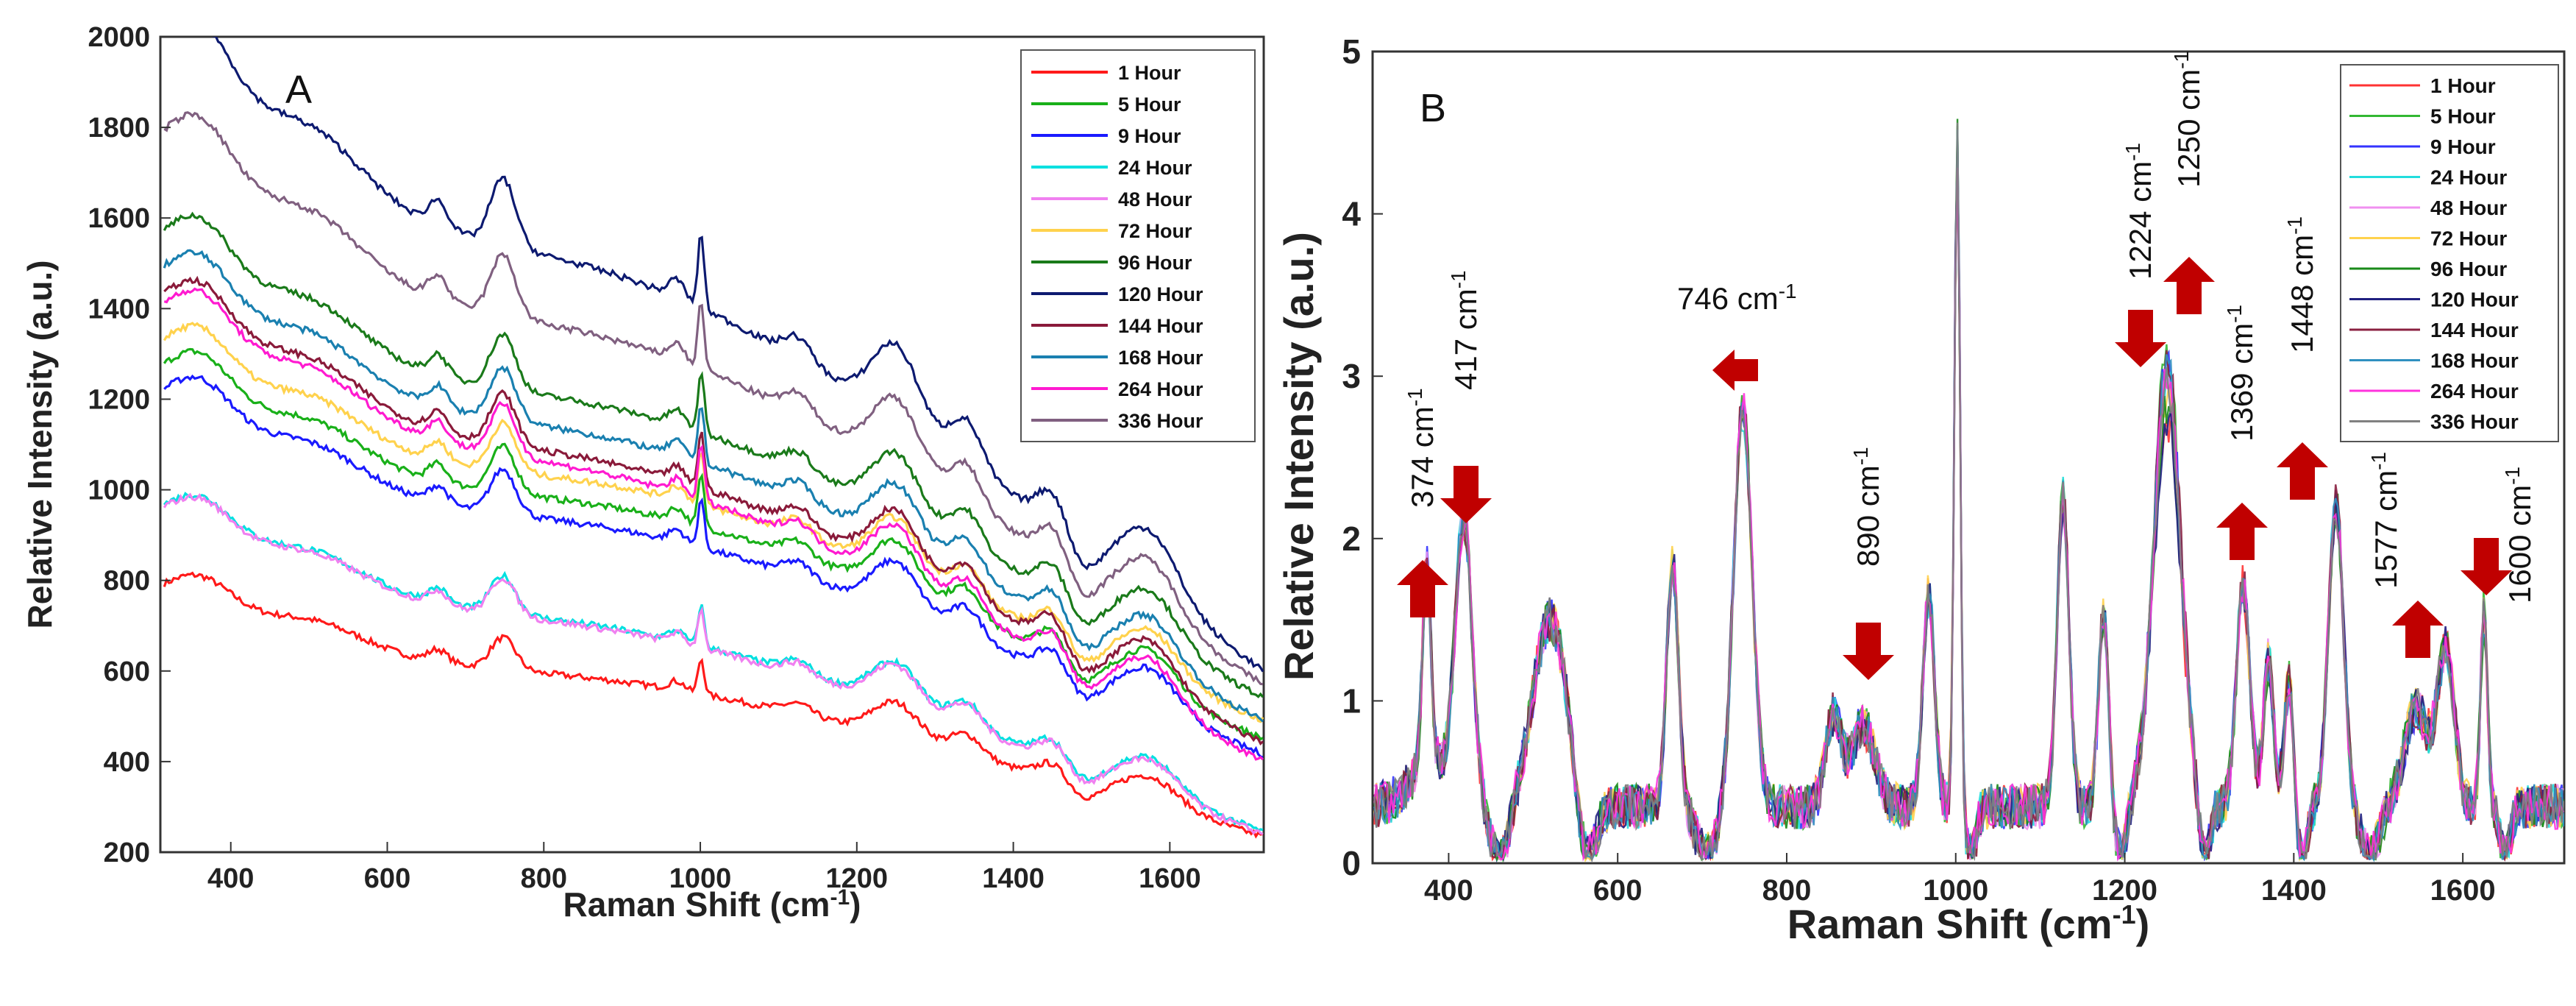  I want to click on panel-b-legend-label: 1 Hour, so click(2463, 85).